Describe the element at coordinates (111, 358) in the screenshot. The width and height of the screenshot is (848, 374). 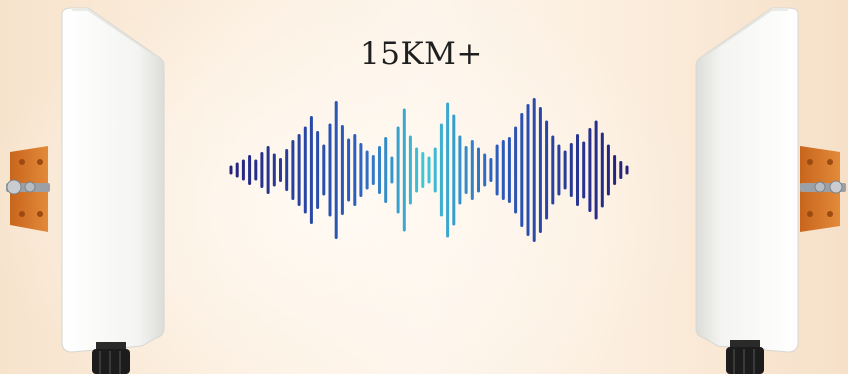
I see `left-cable-connector` at that location.